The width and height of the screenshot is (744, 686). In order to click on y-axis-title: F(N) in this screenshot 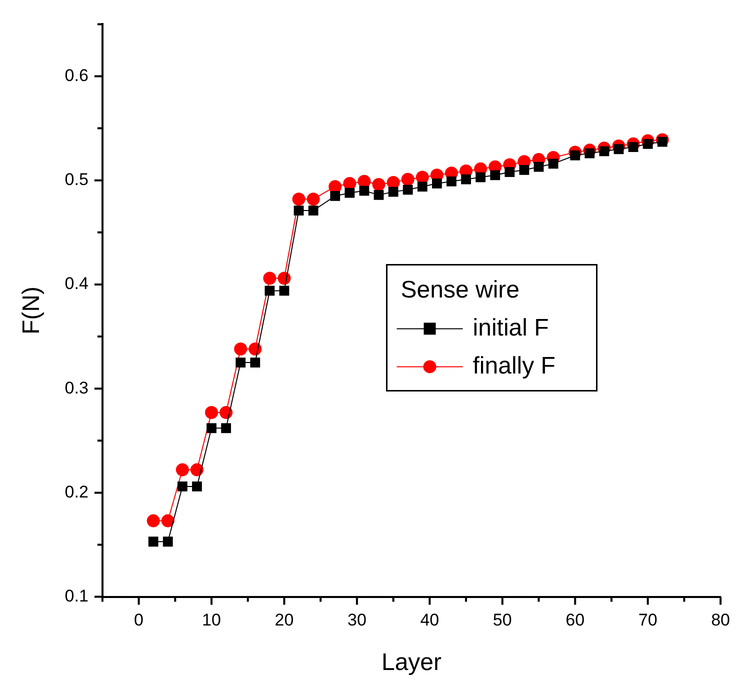, I will do `click(32, 310)`.